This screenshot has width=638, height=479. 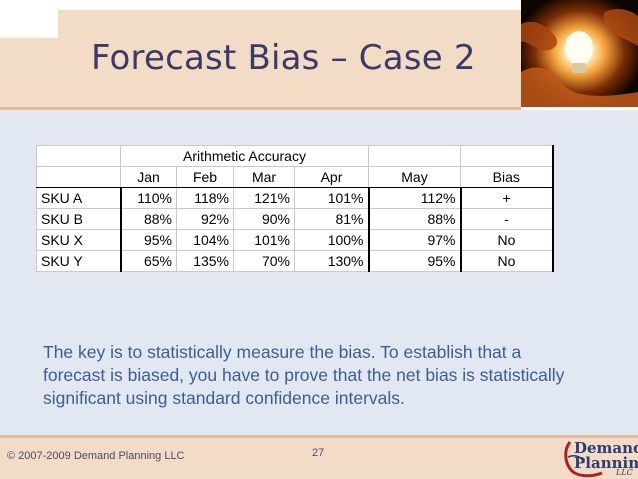 What do you see at coordinates (148, 198) in the screenshot?
I see `table-cell: 110%` at bounding box center [148, 198].